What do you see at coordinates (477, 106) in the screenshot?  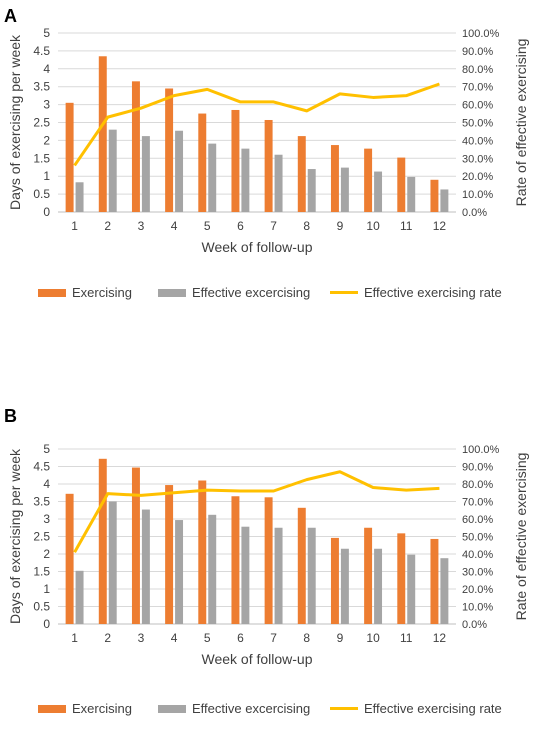 I see `y2-tick-label: 60.0%` at bounding box center [477, 106].